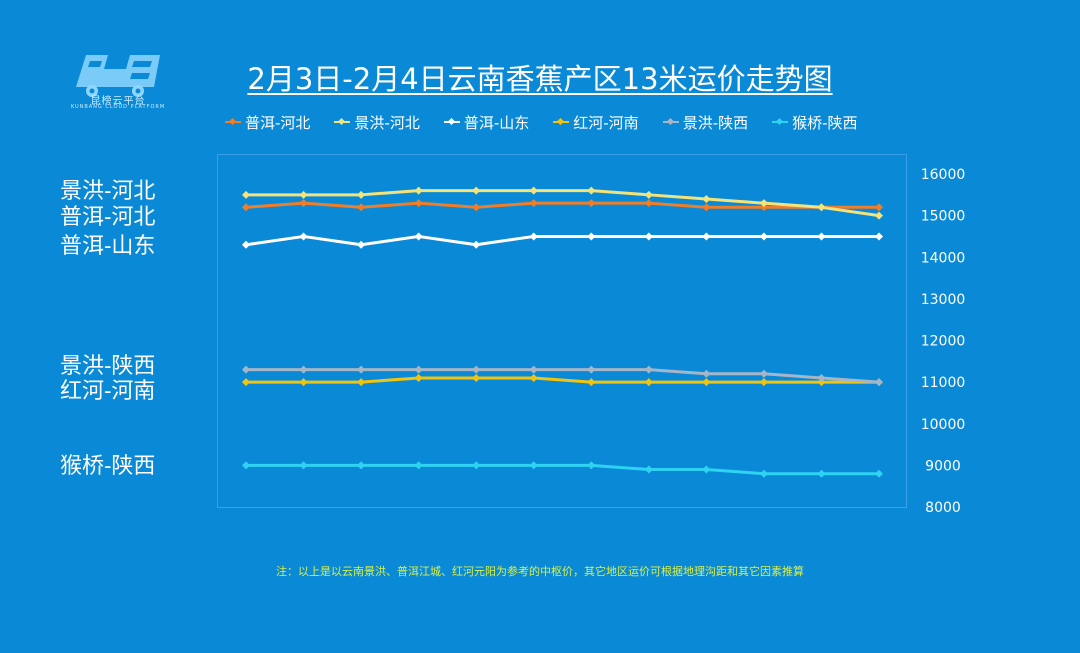 The width and height of the screenshot is (1080, 653). What do you see at coordinates (108, 217) in the screenshot?
I see `side-label-puer-hebei: 普洱-河北` at bounding box center [108, 217].